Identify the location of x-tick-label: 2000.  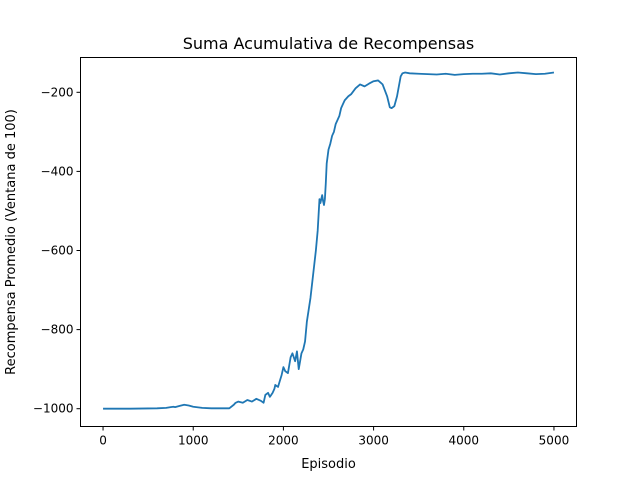
(283, 441).